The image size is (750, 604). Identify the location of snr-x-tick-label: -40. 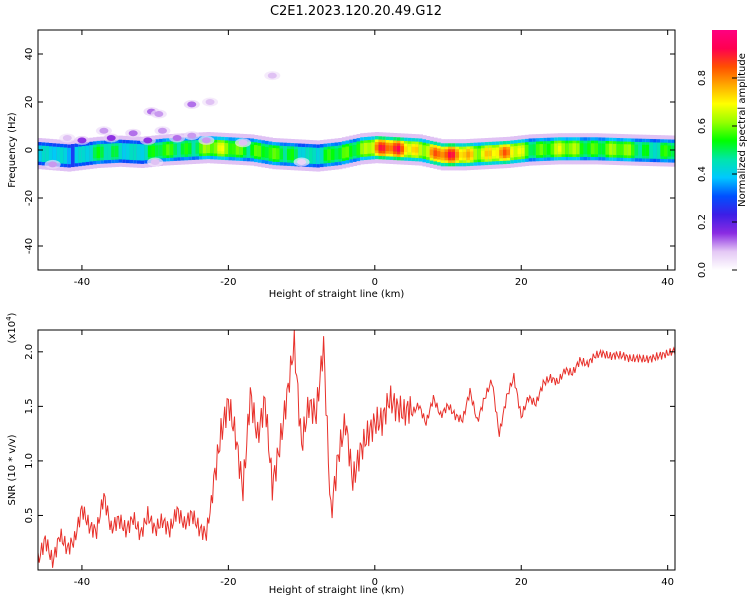
(82, 582).